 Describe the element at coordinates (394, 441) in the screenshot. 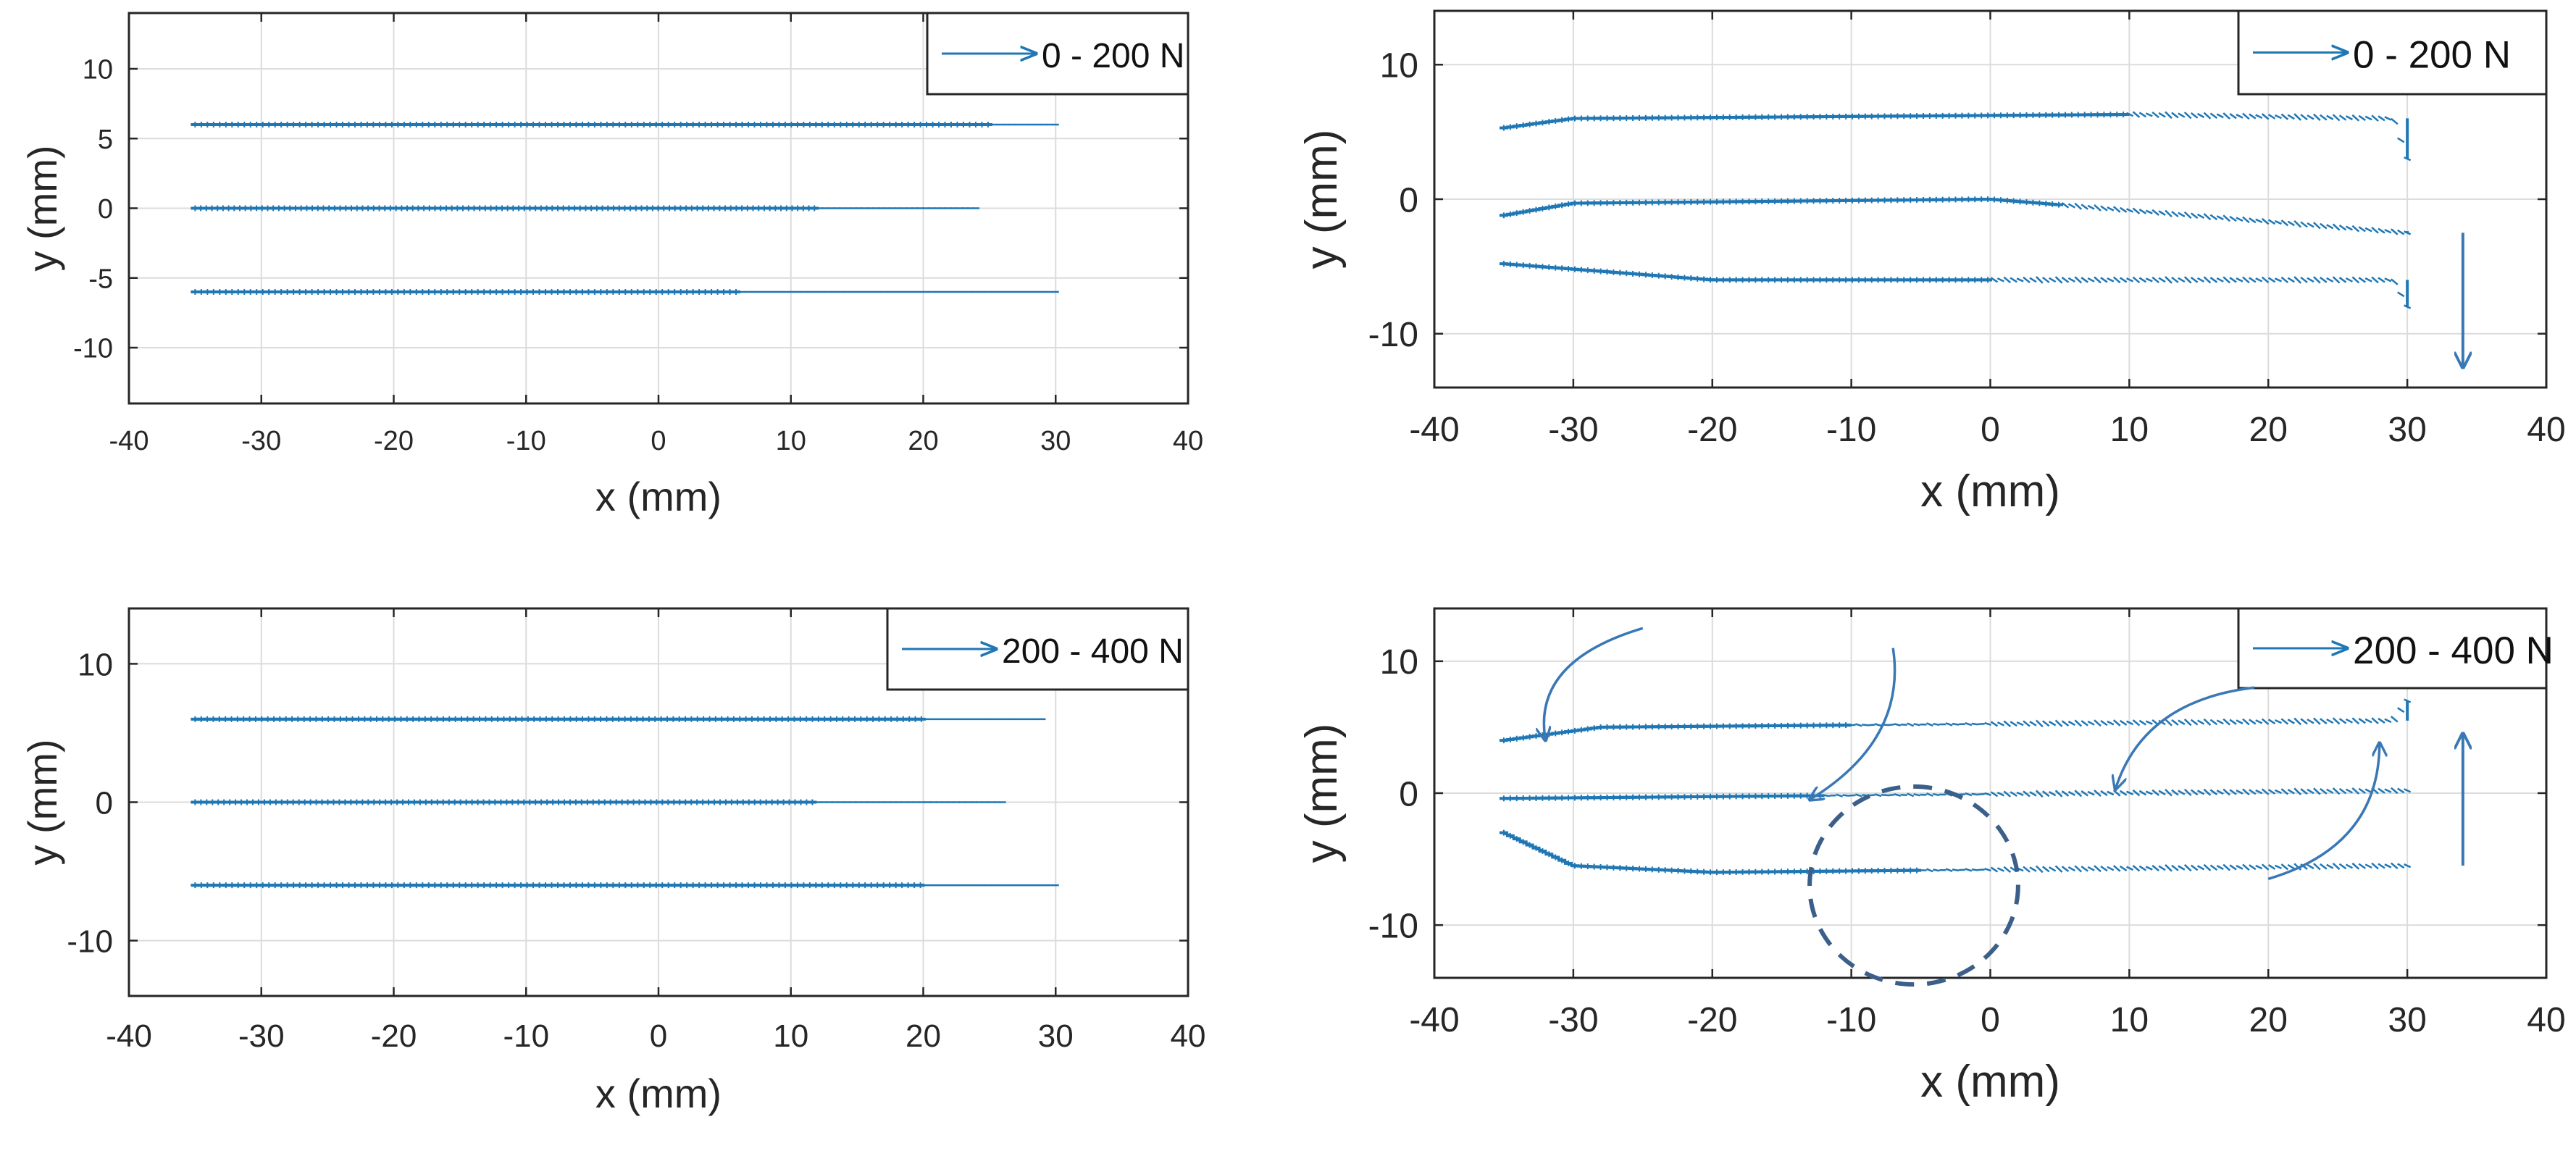

I see `x-tick-label: -20` at that location.